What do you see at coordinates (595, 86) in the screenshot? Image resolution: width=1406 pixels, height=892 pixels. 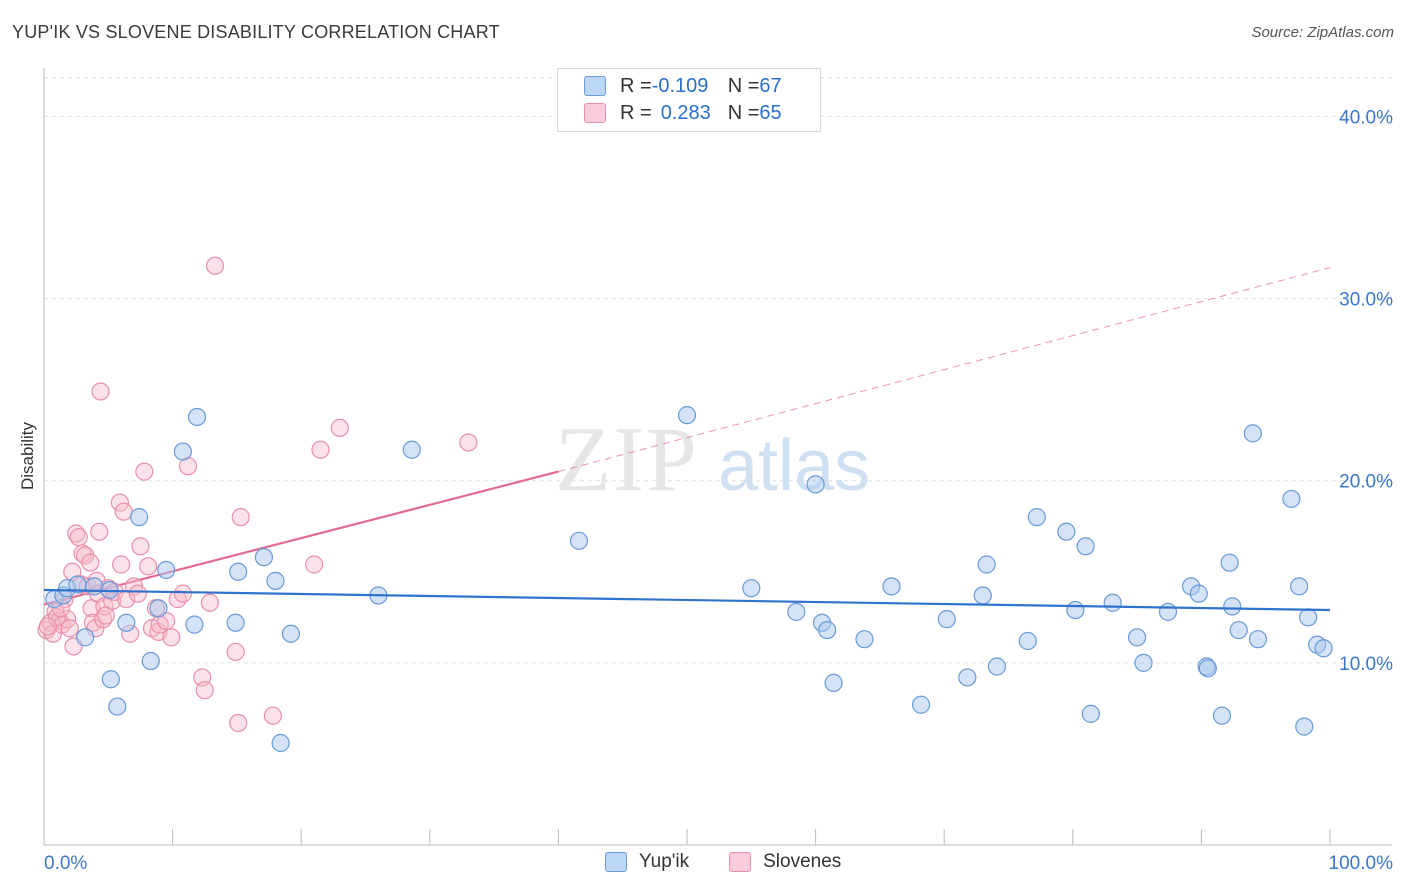 I see `legend-swatch-yupik` at bounding box center [595, 86].